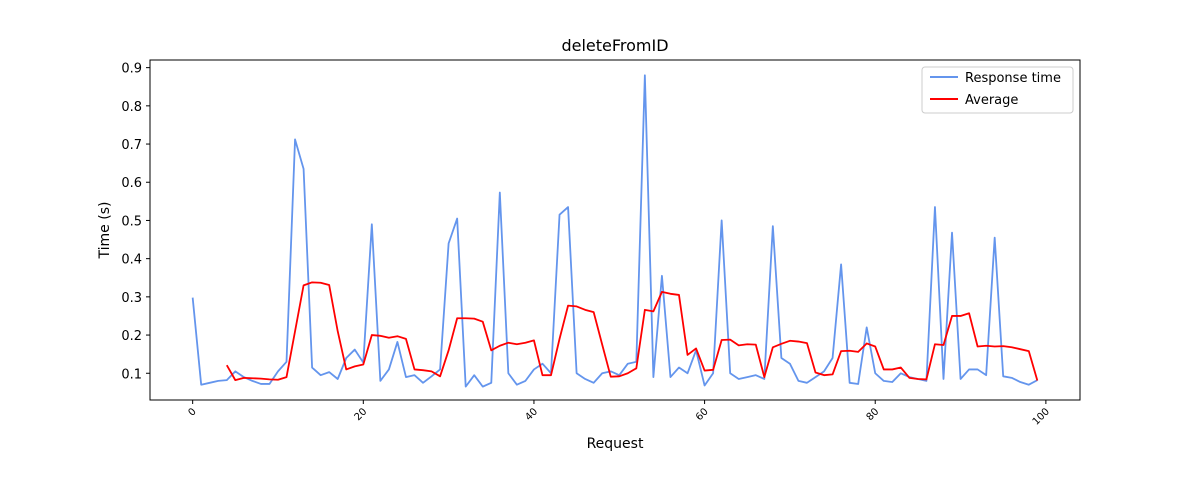 This screenshot has width=1200, height=500. I want to click on chart-title: deleteFromID, so click(614, 45).